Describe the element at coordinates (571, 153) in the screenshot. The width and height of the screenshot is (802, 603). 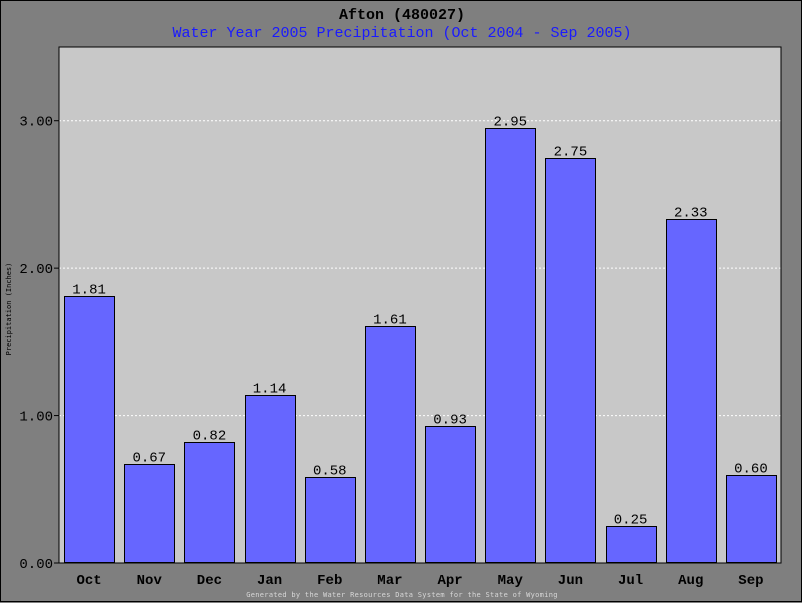
I see `bar-value-label: 2.75` at that location.